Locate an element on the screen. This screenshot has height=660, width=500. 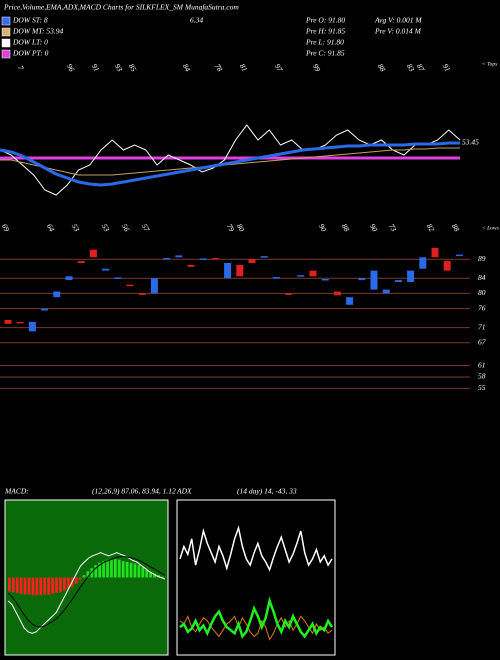
end-label: 53.45 is located at coordinates (470, 142).